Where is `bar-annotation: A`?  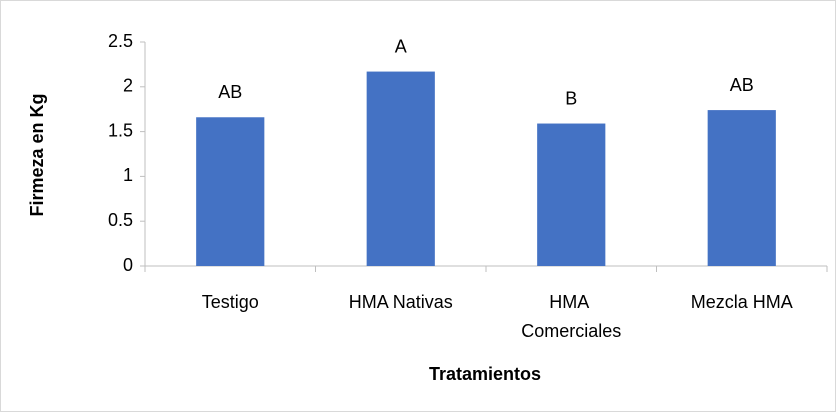 bar-annotation: A is located at coordinates (401, 46).